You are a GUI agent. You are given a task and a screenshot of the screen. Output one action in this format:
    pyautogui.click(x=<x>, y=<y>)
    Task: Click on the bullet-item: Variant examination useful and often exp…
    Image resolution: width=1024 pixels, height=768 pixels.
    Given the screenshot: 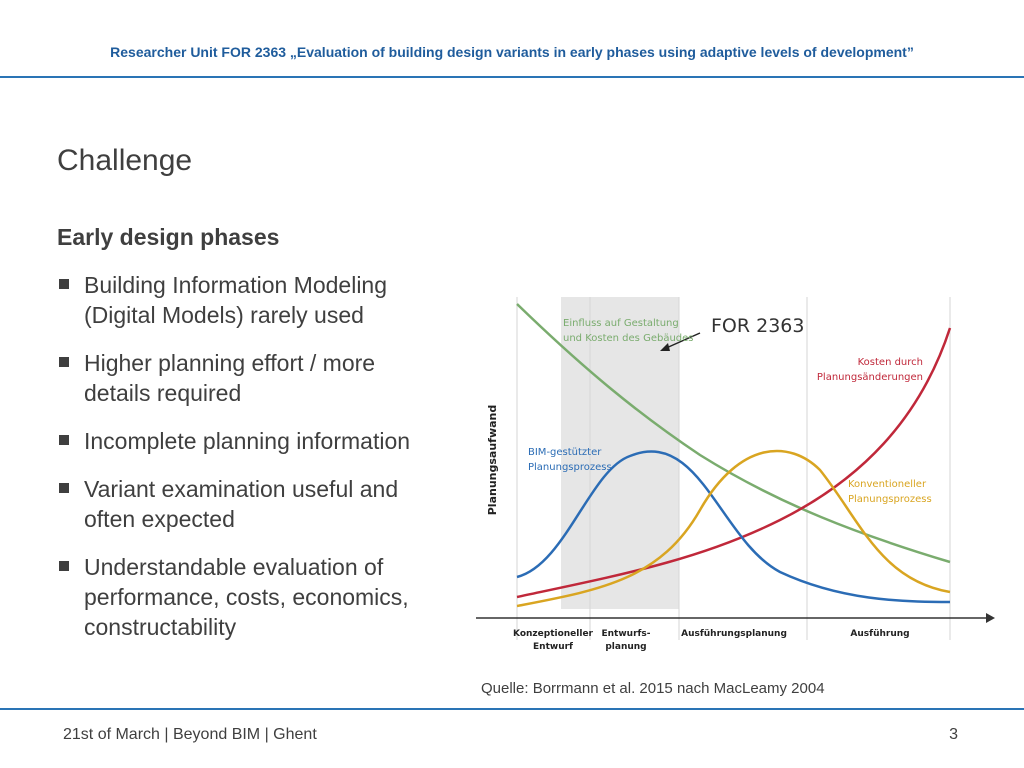 What is the action you would take?
    pyautogui.click(x=252, y=504)
    